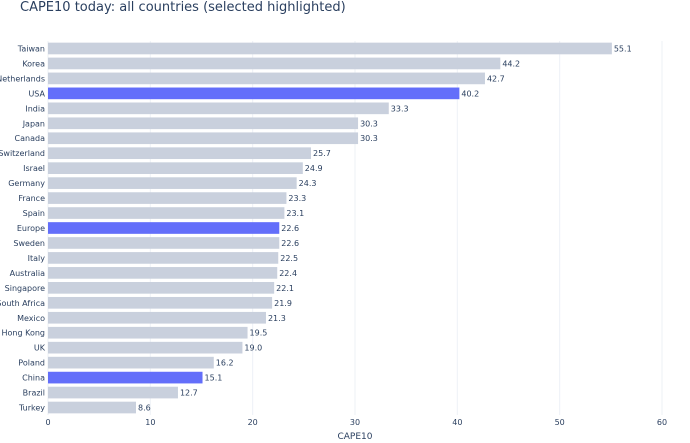 This screenshot has width=690, height=443. I want to click on category-label: Europe, so click(31, 228).